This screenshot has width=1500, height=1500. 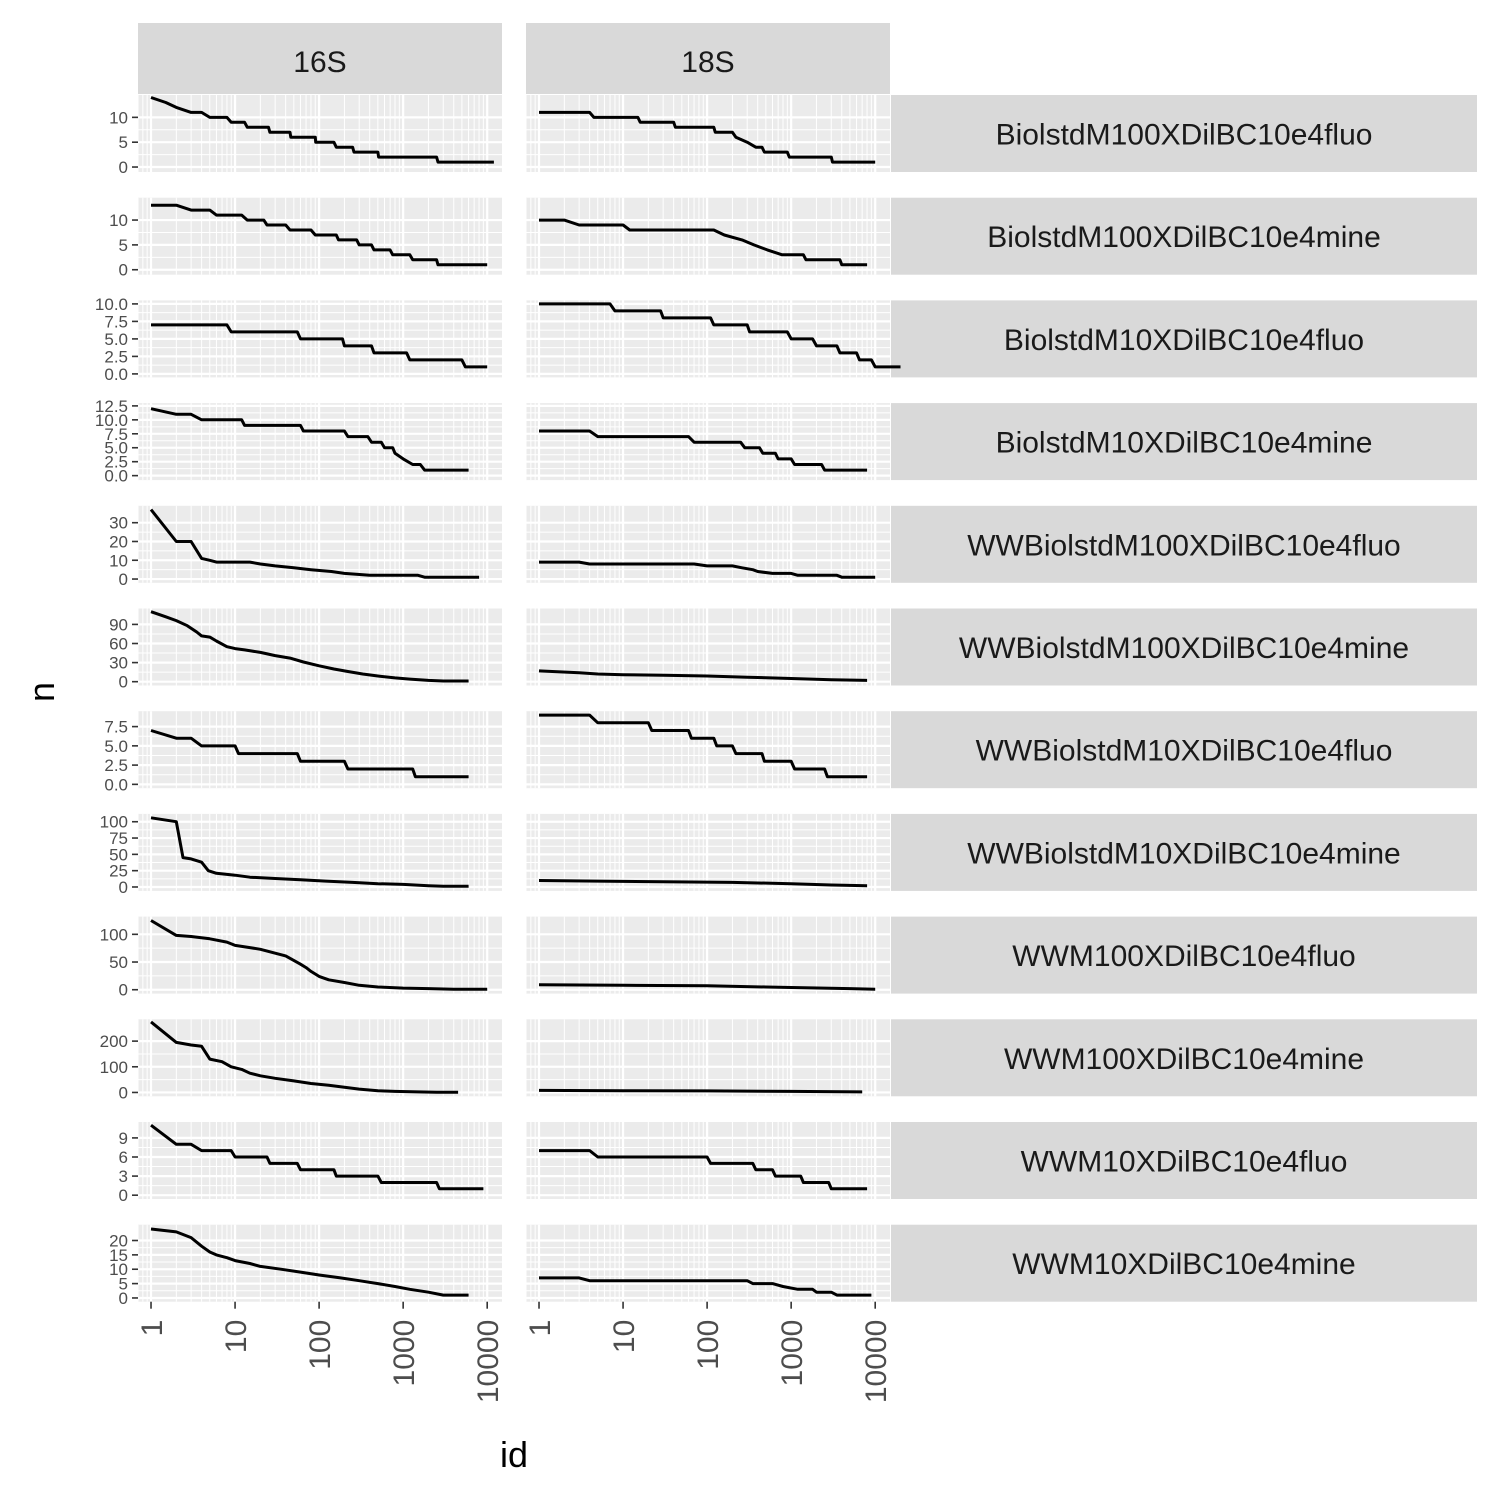 What do you see at coordinates (118, 644) in the screenshot?
I see `y-tick-label: 60` at bounding box center [118, 644].